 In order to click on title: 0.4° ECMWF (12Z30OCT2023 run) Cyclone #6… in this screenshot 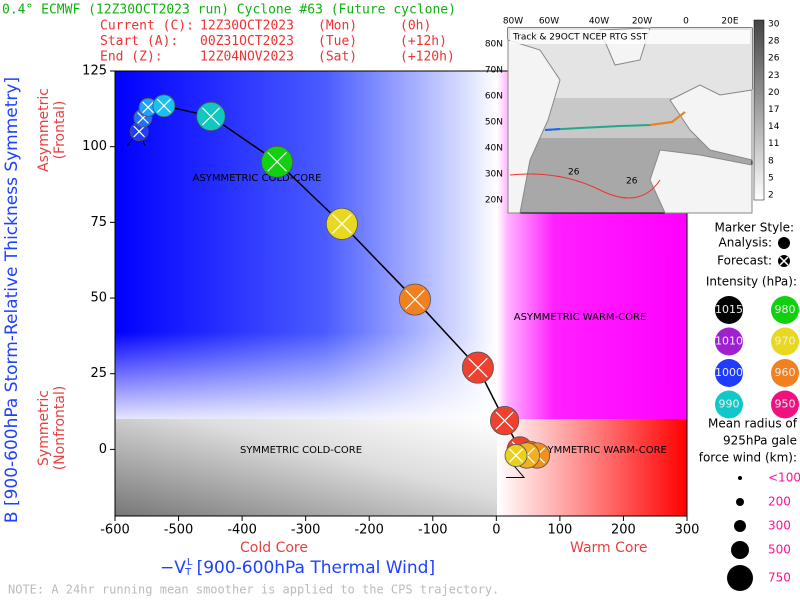, I will do `click(229, 10)`.